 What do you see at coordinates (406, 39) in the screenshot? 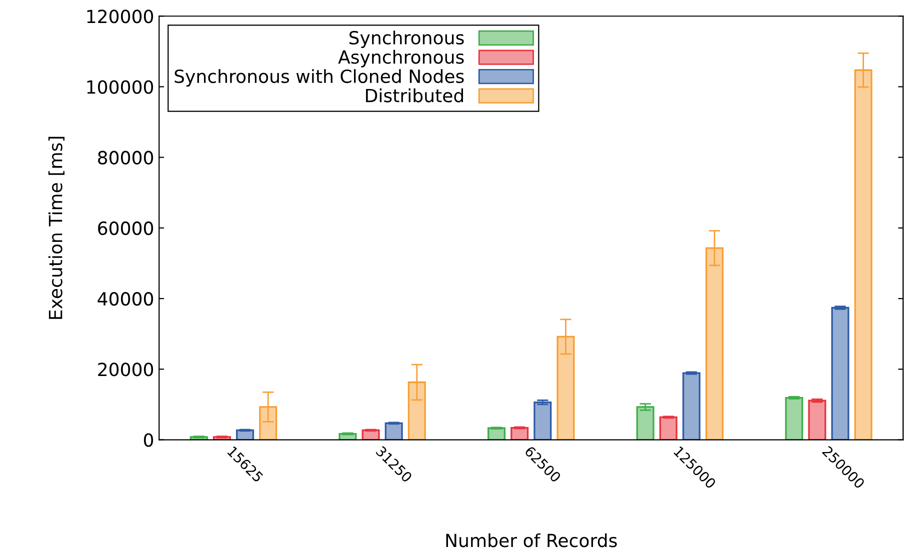
I see `legend-label: Synchronous` at bounding box center [406, 39].